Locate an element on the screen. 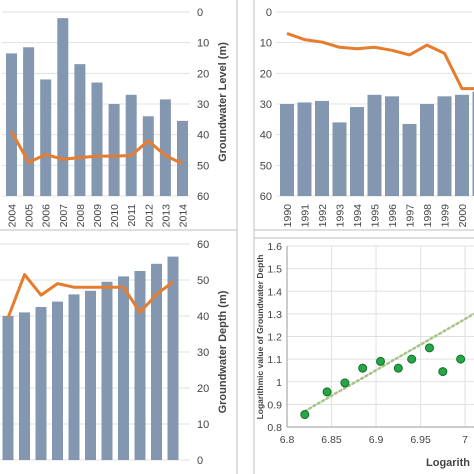 The image size is (474, 474). x-tick-label: 1994 is located at coordinates (358, 216).